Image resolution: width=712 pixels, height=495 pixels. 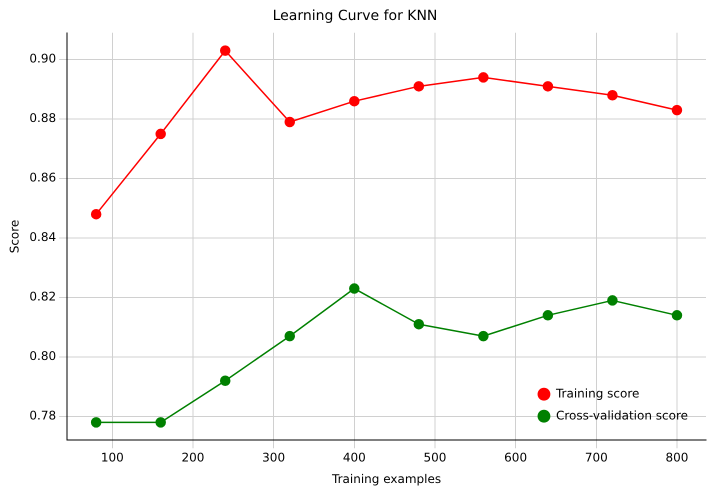 I want to click on y-tick-label: 0.90, so click(x=42, y=59).